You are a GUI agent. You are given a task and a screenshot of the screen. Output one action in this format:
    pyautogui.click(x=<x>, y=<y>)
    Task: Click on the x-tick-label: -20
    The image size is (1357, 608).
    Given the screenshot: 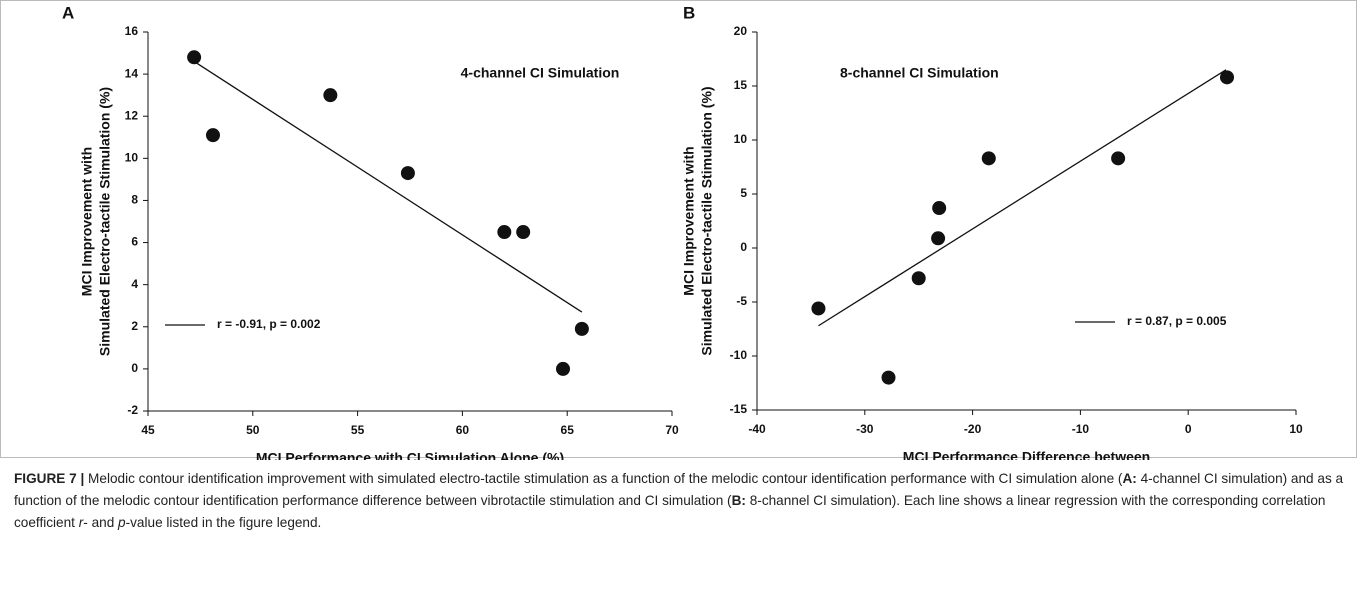 What is the action you would take?
    pyautogui.click(x=973, y=429)
    